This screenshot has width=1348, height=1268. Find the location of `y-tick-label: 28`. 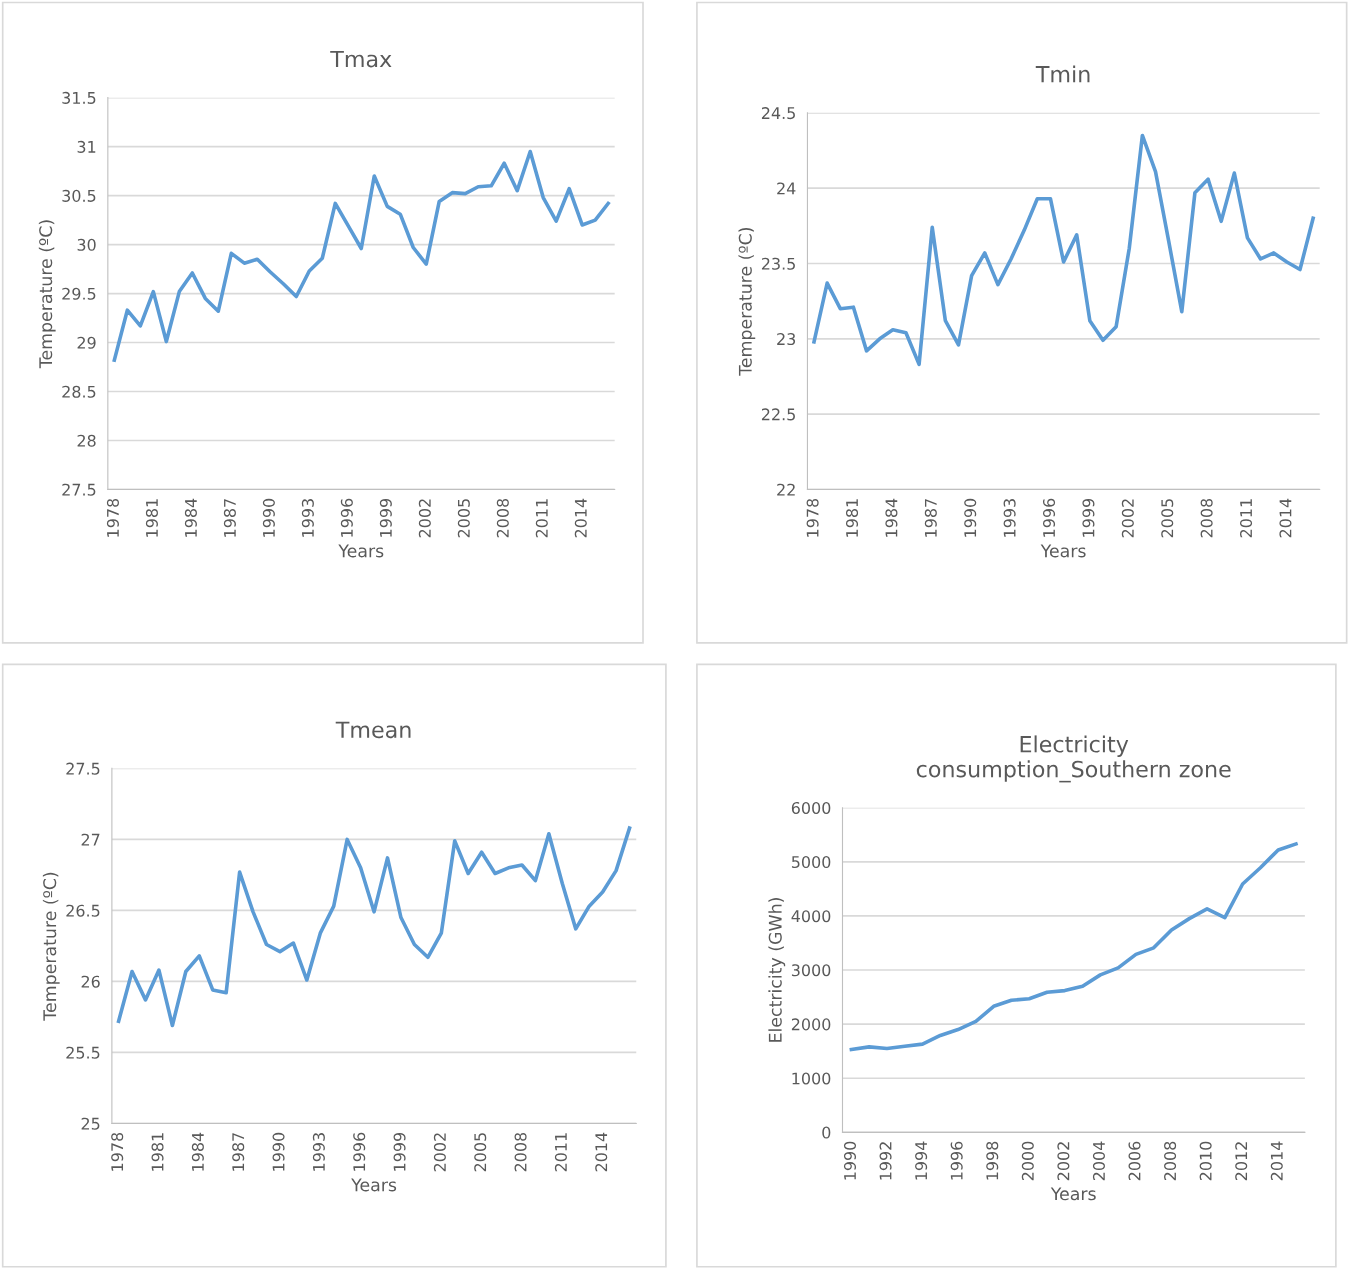

y-tick-label: 28 is located at coordinates (86, 440).